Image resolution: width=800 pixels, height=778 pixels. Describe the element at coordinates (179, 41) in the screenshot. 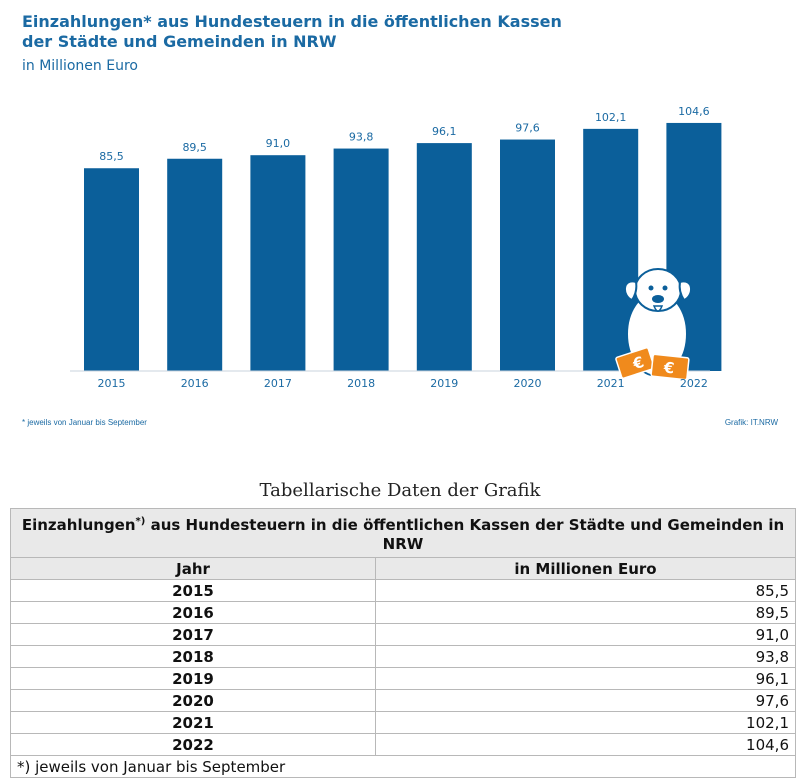

I see `chart-title-line-2: der Städte und Gemeinden in NRW` at that location.